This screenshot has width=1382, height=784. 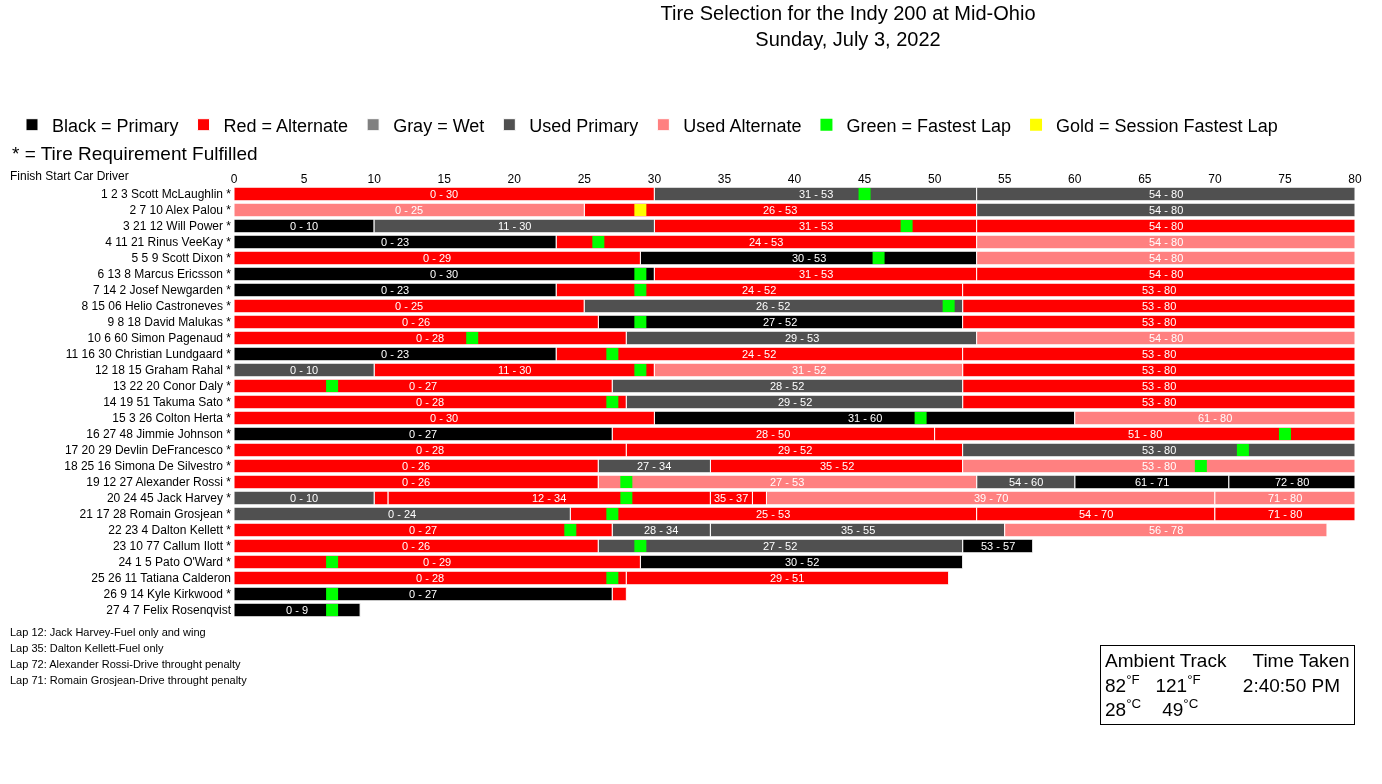 I want to click on y-tick-label: 5 5 9 Scott Dixon *, so click(x=181, y=258).